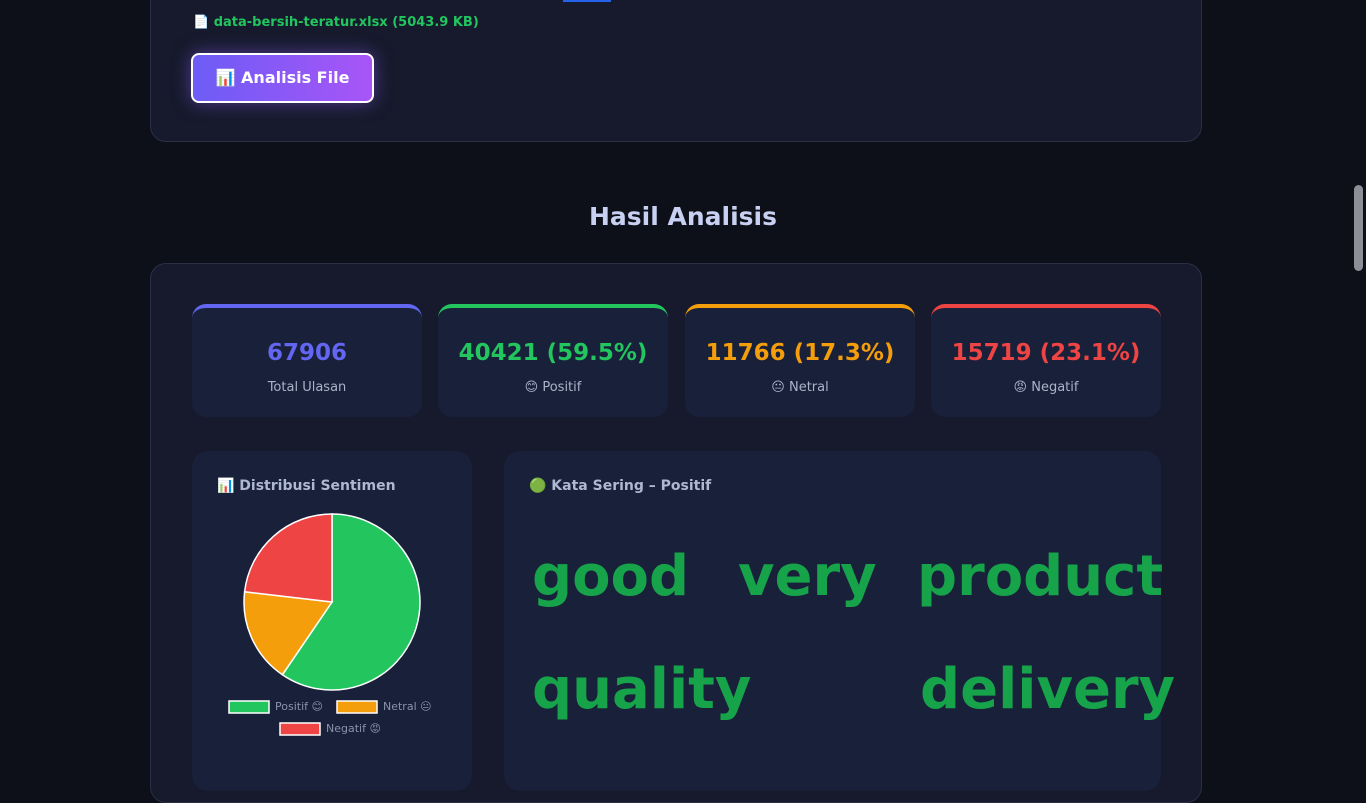 Image resolution: width=1366 pixels, height=803 pixels. I want to click on file-info: 📄 data-bersih-teratur.xlsx (5043.9 KB), so click(336, 22).